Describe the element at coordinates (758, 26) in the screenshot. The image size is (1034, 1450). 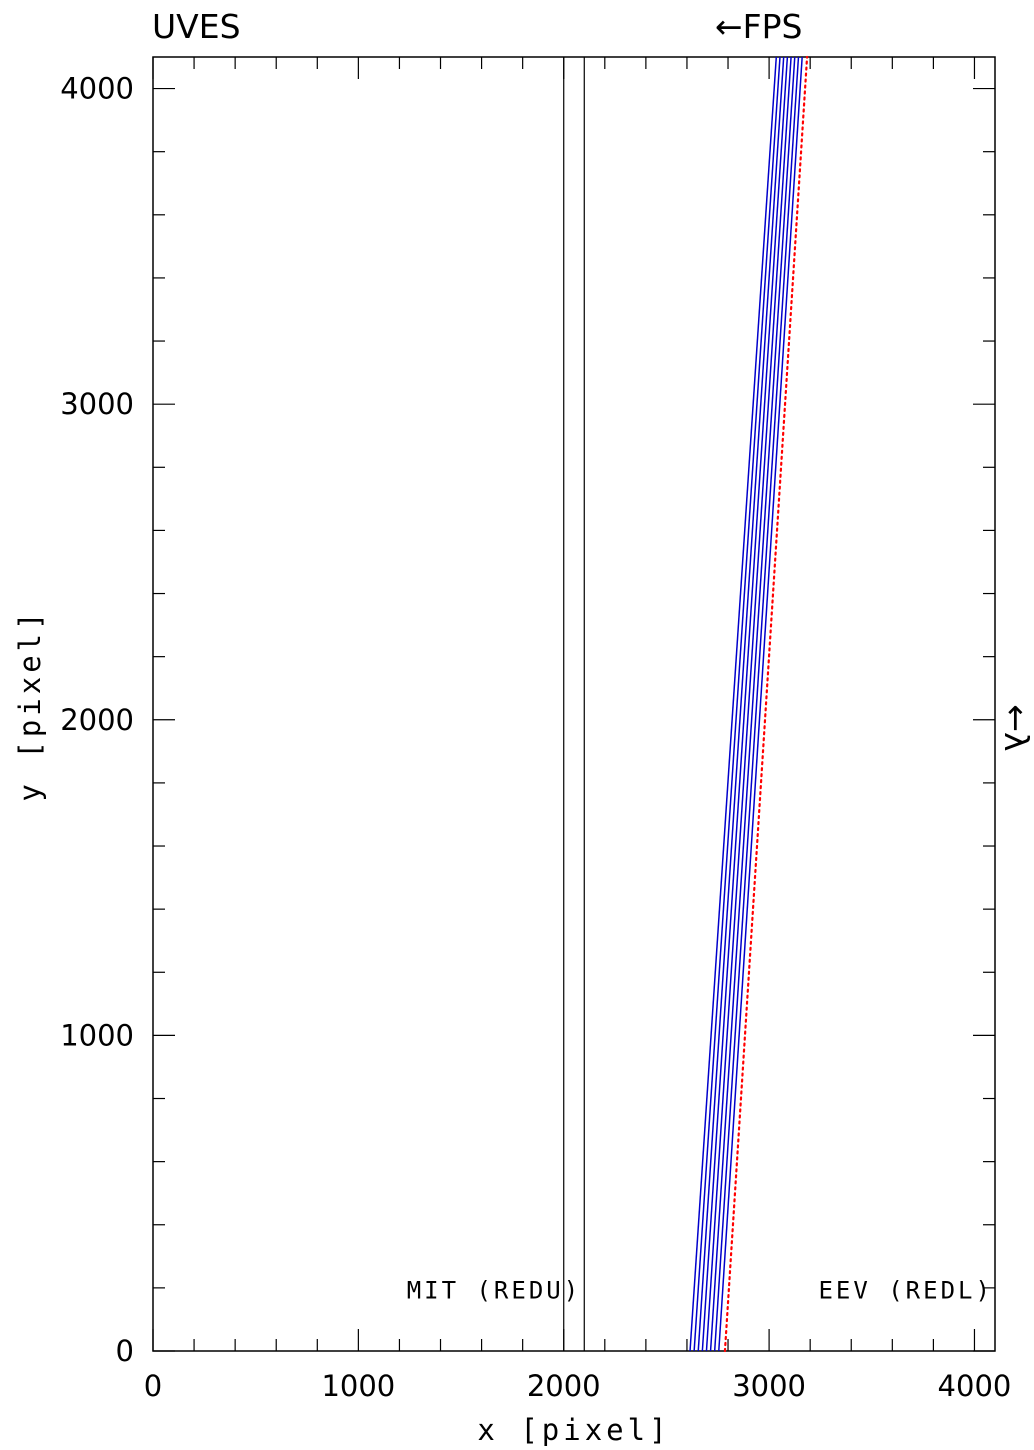
I see `title-right: ←FPS` at that location.